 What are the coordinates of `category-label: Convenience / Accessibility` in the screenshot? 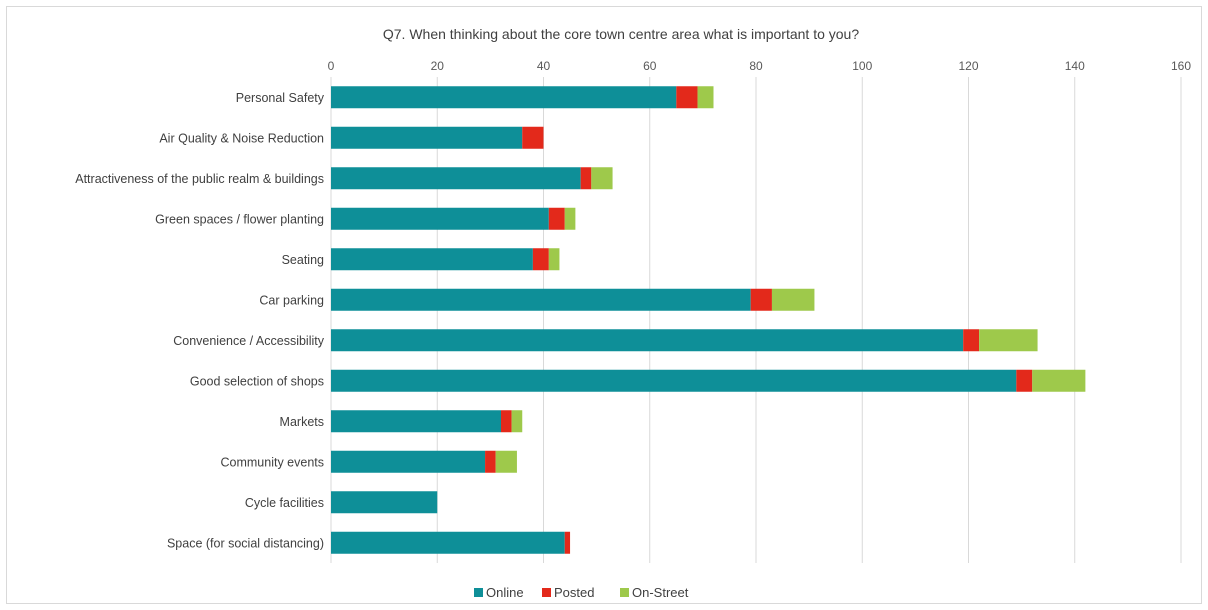 It's located at (249, 341).